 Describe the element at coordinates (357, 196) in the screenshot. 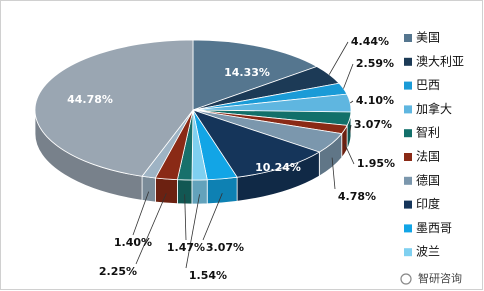

I see `data-label: 4.78%` at that location.